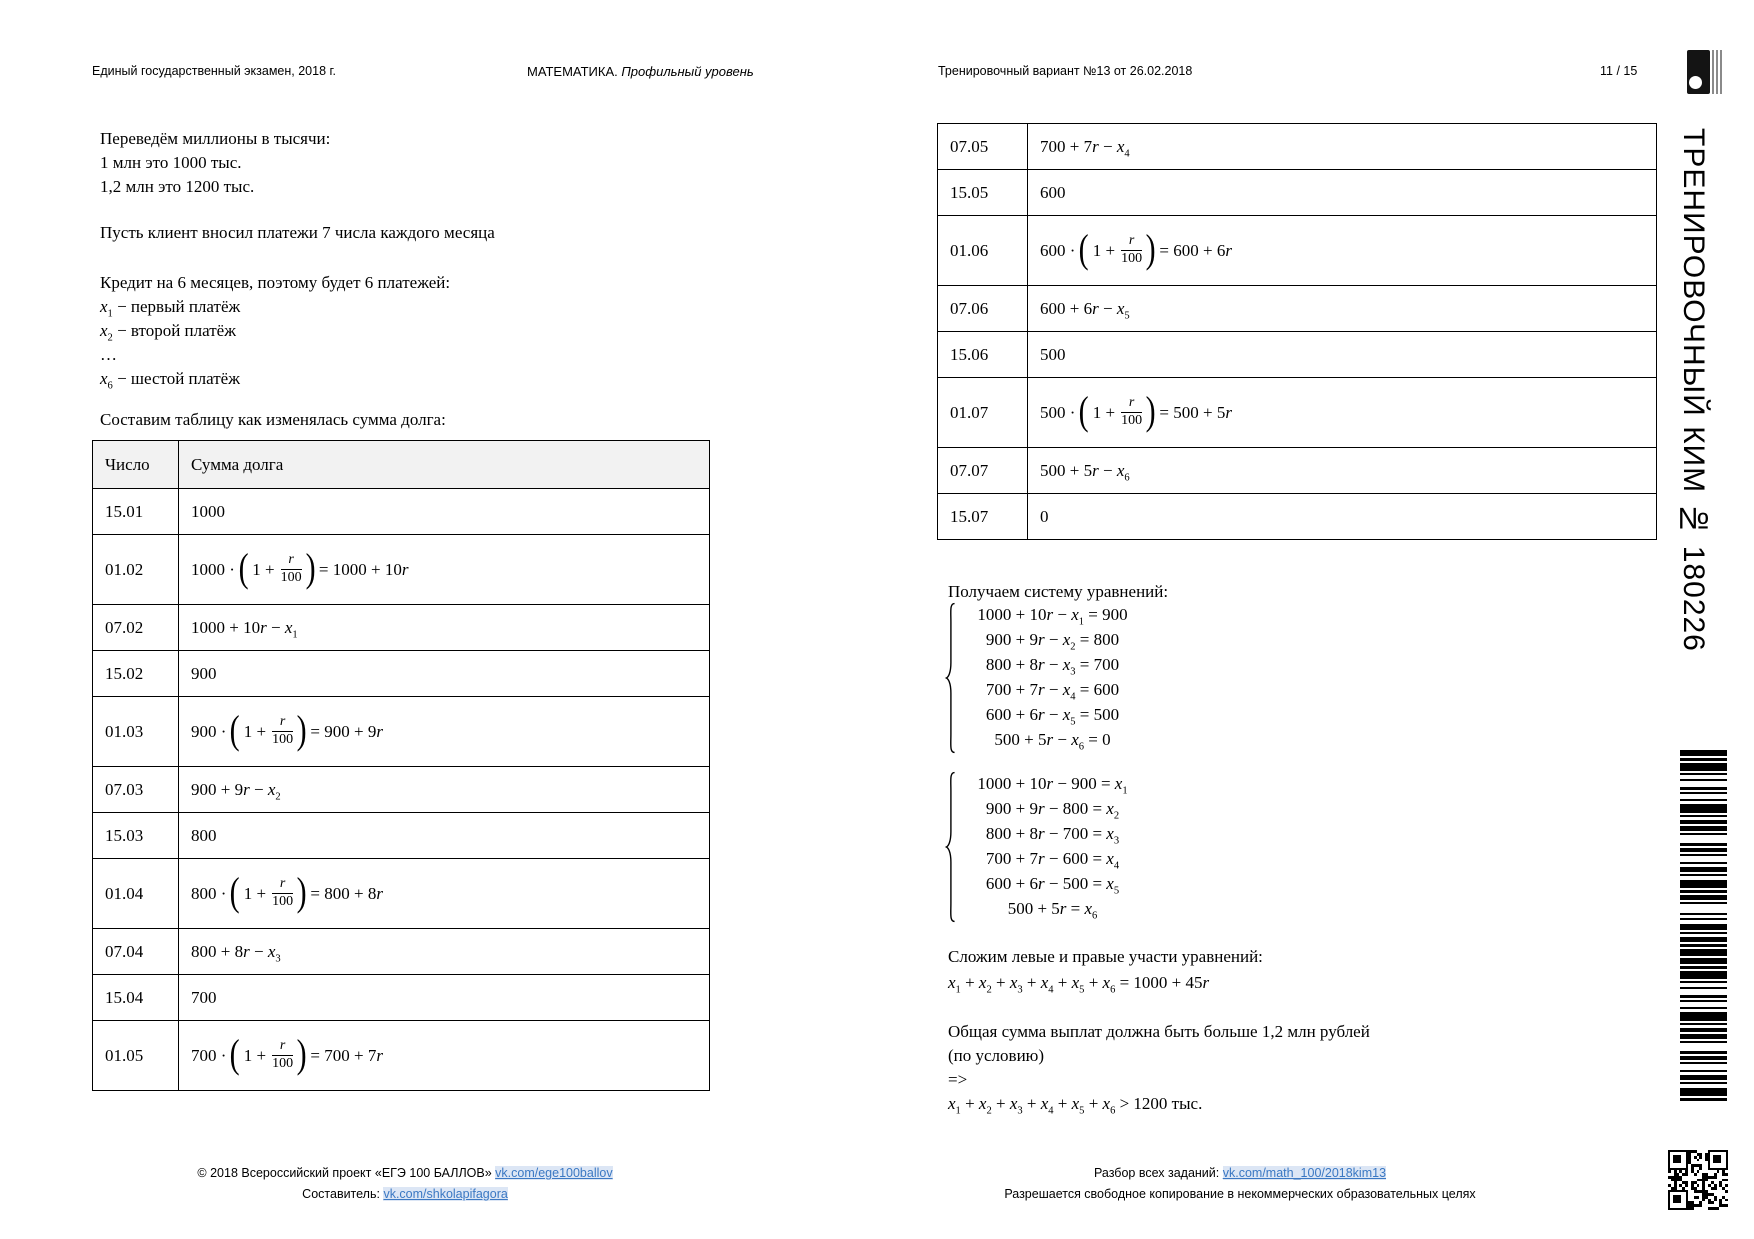 The image size is (1754, 1239). What do you see at coordinates (444, 789) in the screenshot?
I see `cell-formula: 900 + 9r − x2` at bounding box center [444, 789].